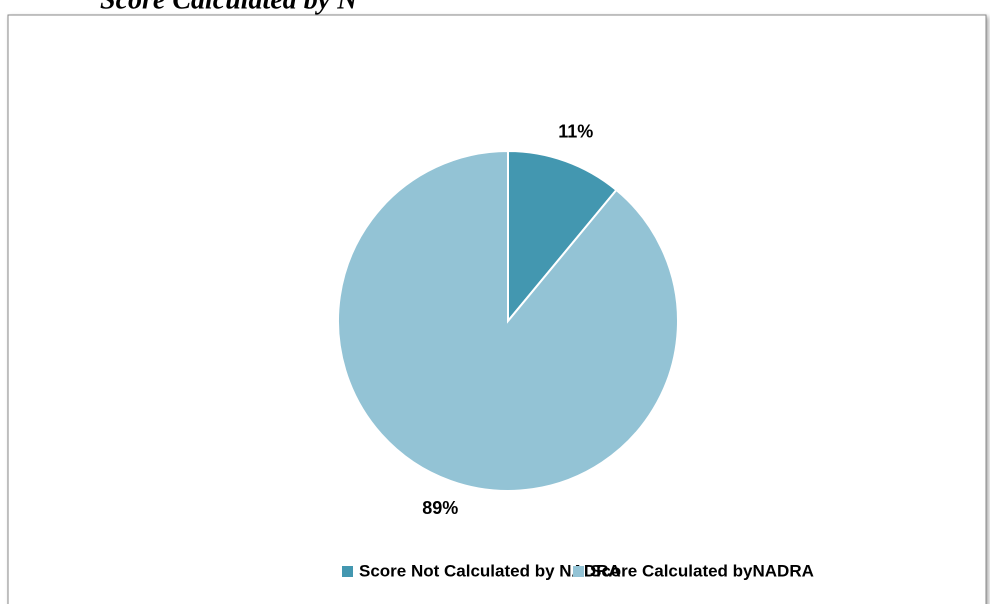 This screenshot has width=990, height=604. What do you see at coordinates (440, 508) in the screenshot?
I see `data-label: 89%` at bounding box center [440, 508].